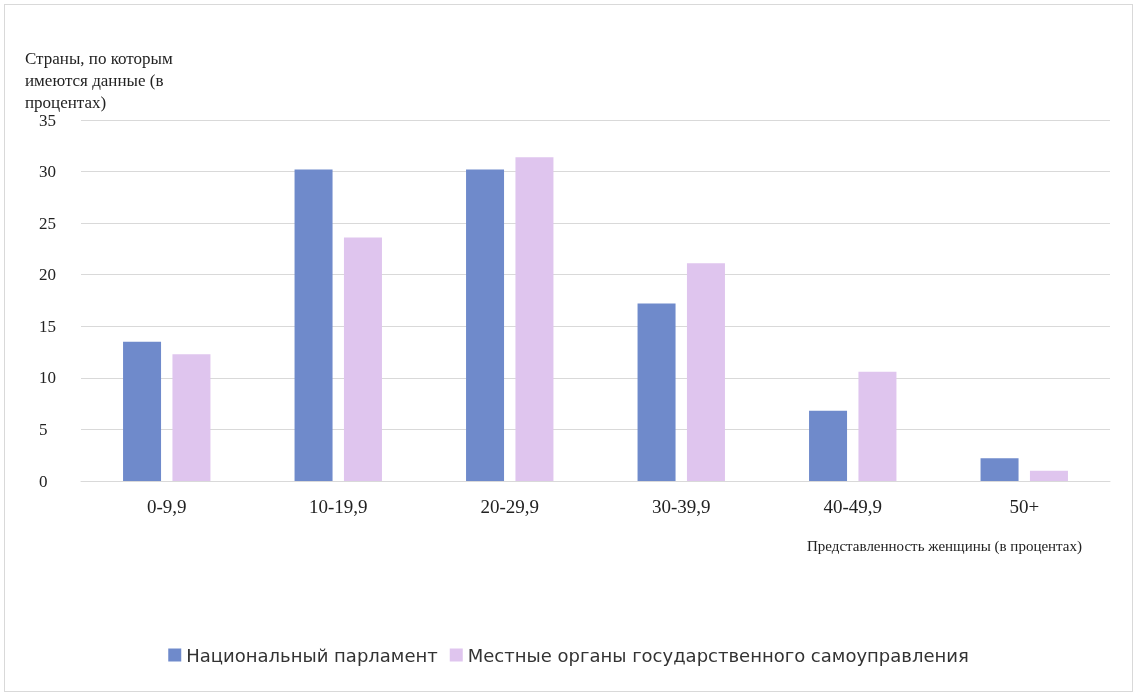 Image resolution: width=1137 pixels, height=696 pixels. I want to click on x-tick-label: 30-39,9, so click(681, 506).